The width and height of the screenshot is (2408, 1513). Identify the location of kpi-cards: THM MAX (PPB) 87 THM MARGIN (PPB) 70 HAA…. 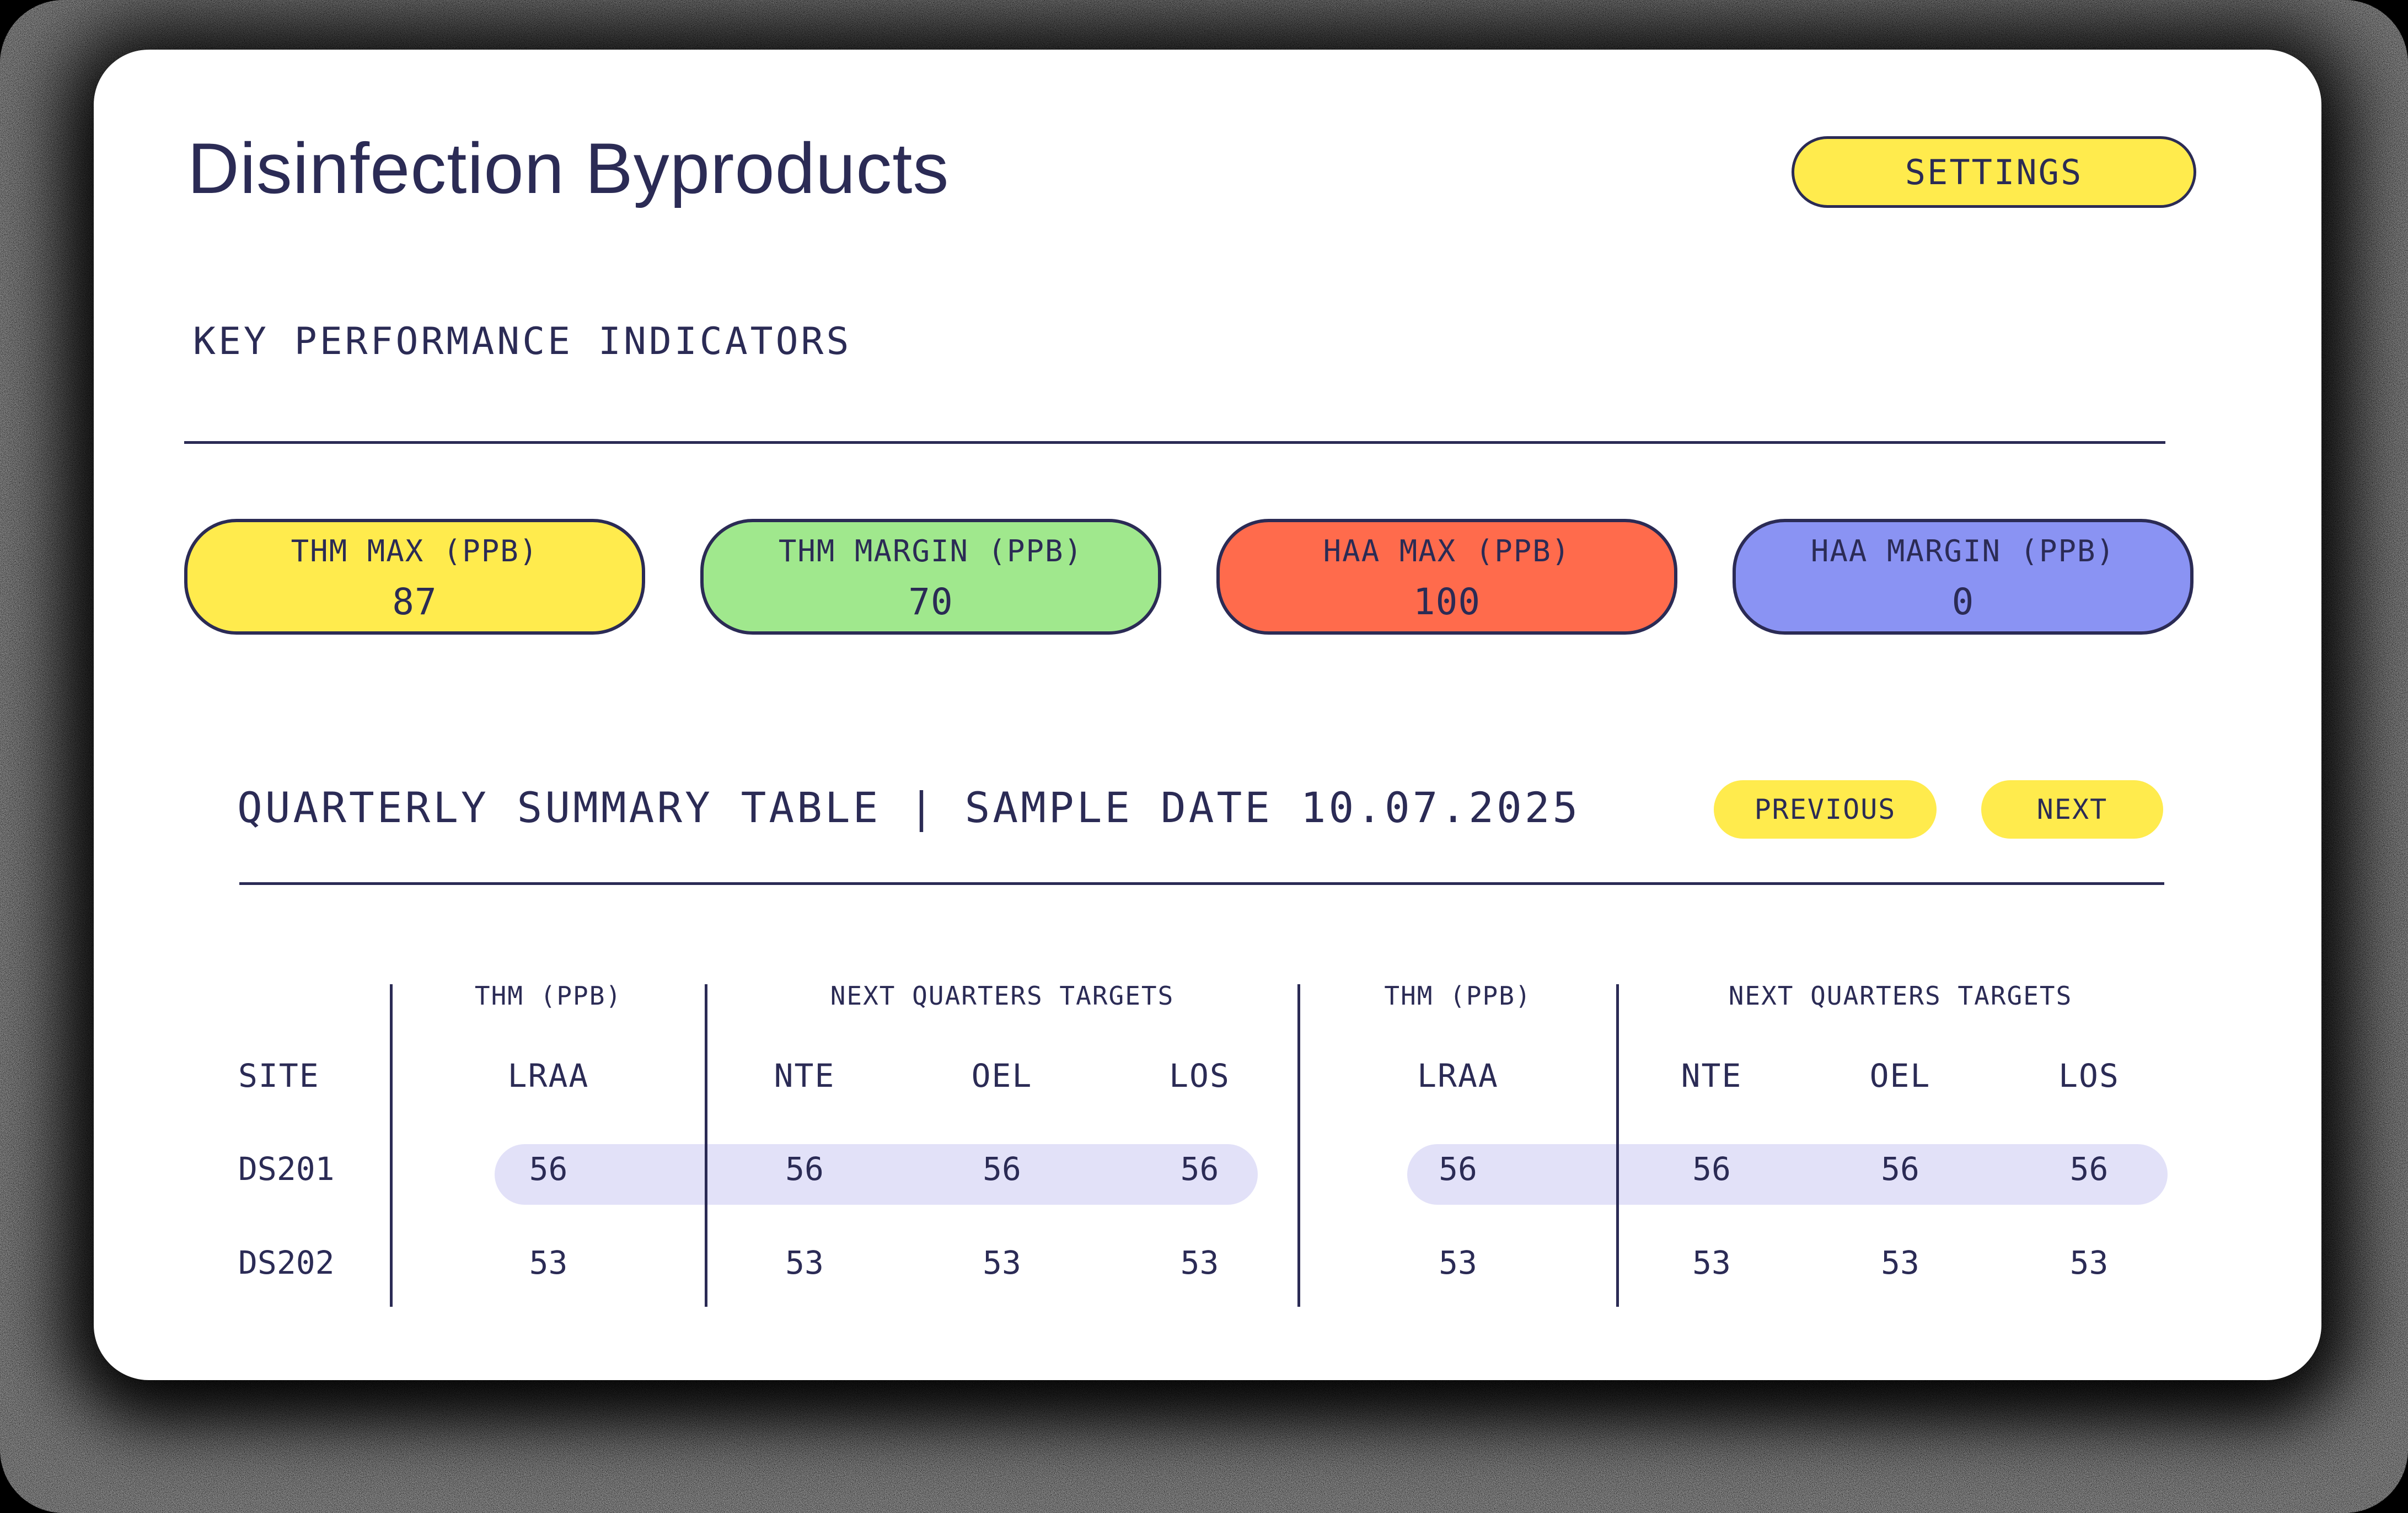
(1189, 577).